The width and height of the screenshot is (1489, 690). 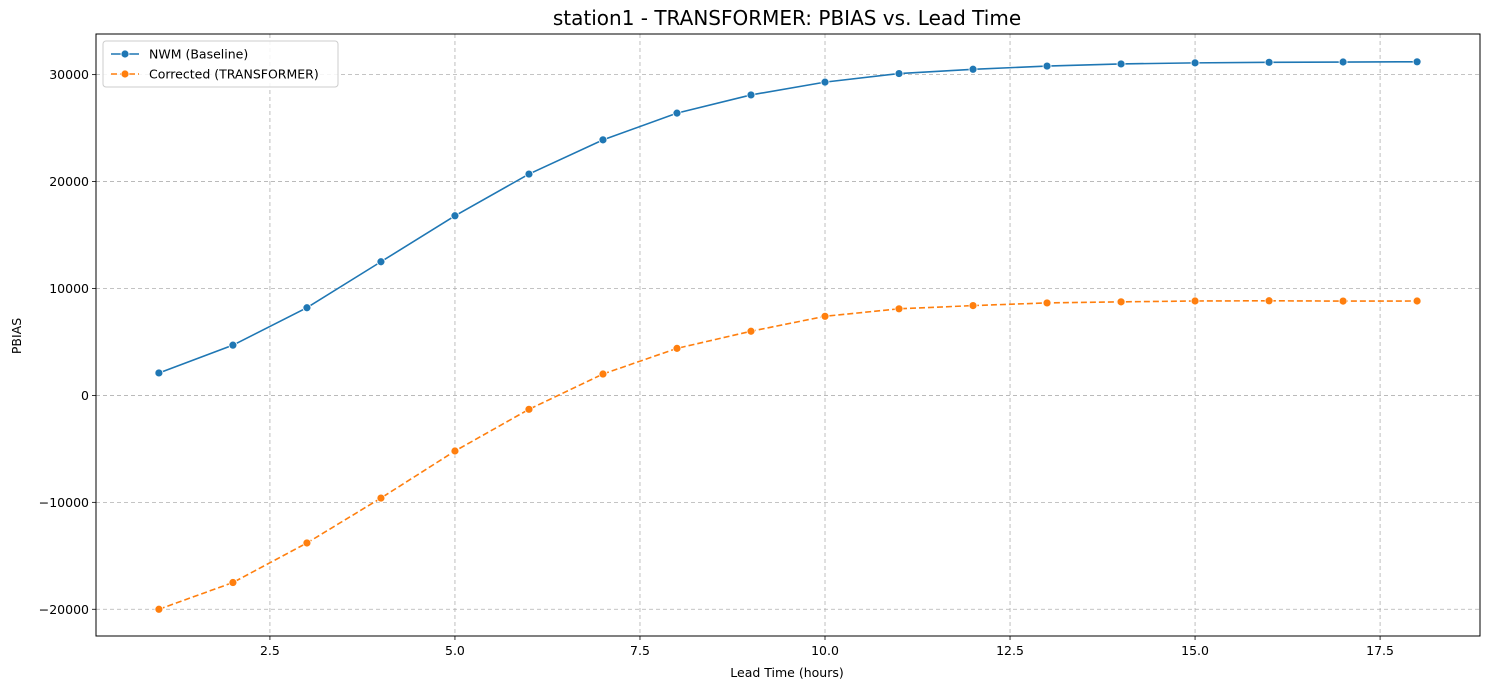 I want to click on x-tick-label: 12.5, so click(x=1010, y=650).